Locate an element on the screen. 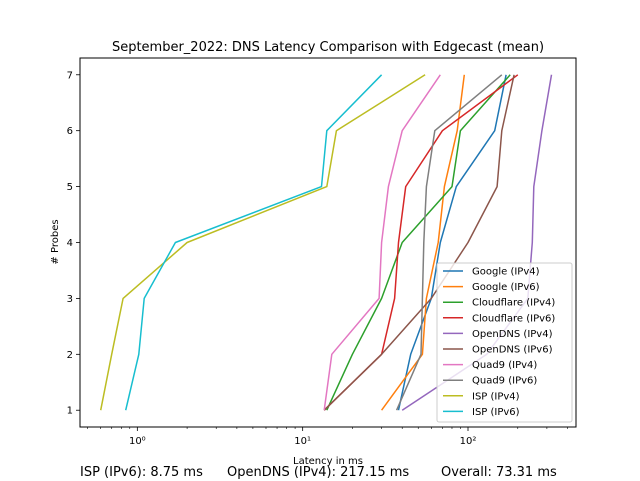 This screenshot has width=640, height=481. legend-item-opendns-ipv4: OpenDNS (IPv4) is located at coordinates (498, 334).